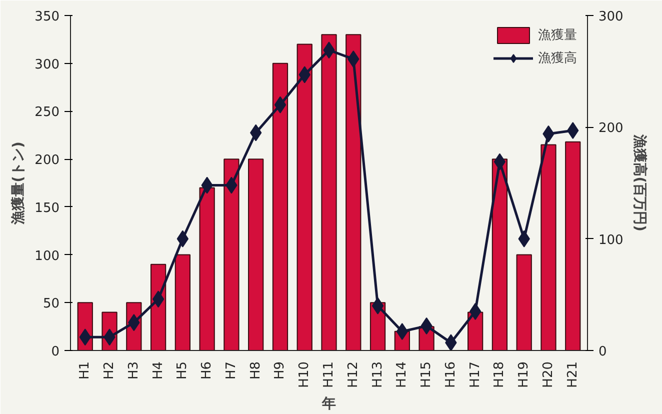  I want to click on y-tick-label: 100, so click(47, 256).